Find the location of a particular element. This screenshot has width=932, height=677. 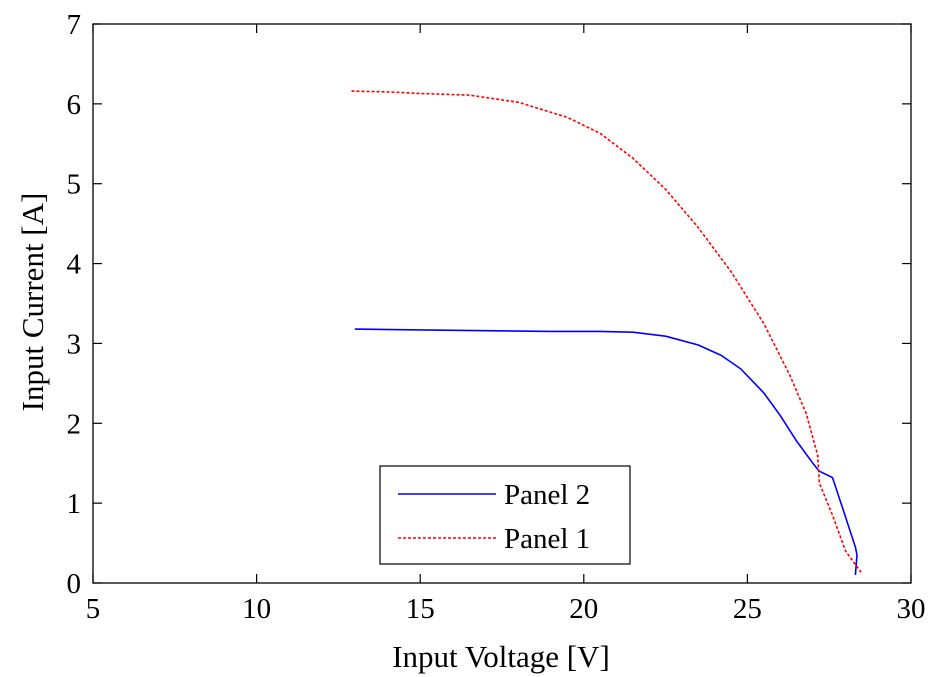

y-tick-label-4: 4 is located at coordinates (74, 265).